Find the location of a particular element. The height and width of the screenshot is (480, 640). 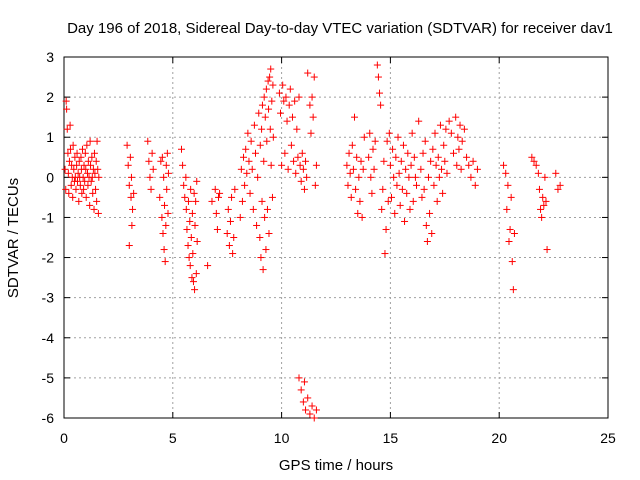

y-tick-label: -1 is located at coordinates (48, 217).